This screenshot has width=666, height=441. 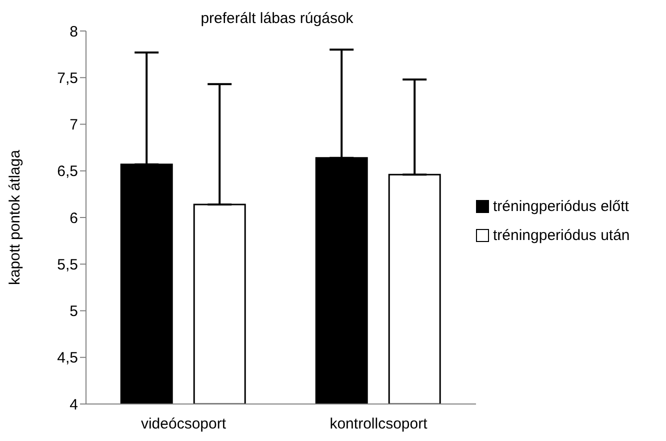 What do you see at coordinates (183, 424) in the screenshot?
I see `x-tick-label: videócsoport` at bounding box center [183, 424].